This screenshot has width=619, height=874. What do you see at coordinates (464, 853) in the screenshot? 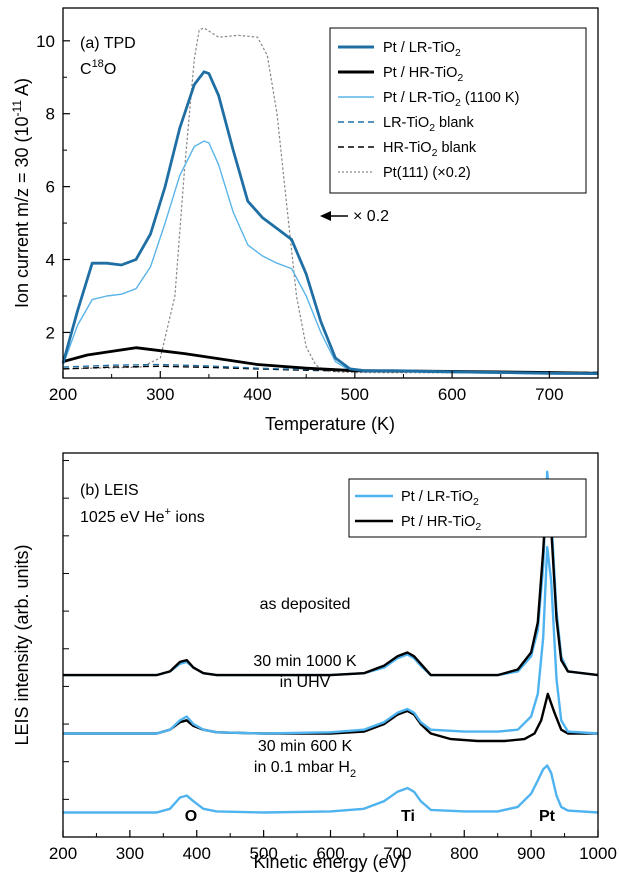
I see `x-tick-label-b-800: 800` at bounding box center [464, 853].